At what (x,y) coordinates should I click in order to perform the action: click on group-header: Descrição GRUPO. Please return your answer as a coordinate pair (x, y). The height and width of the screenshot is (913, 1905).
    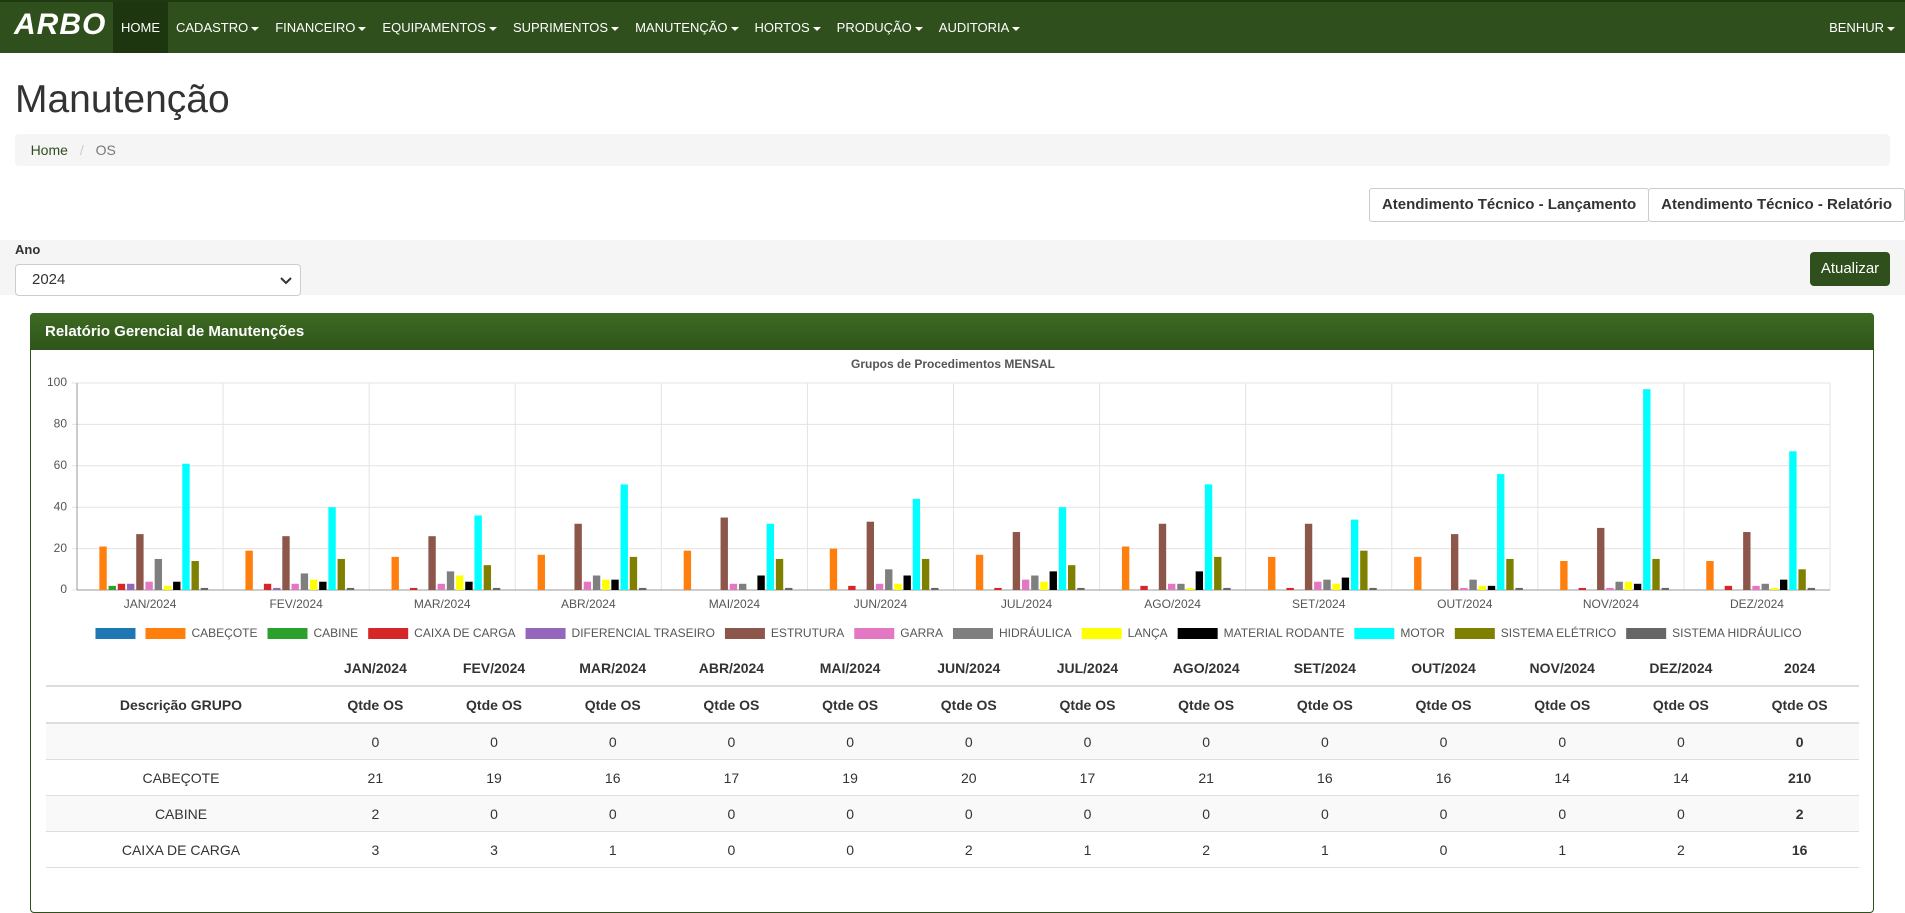
    Looking at the image, I should click on (181, 704).